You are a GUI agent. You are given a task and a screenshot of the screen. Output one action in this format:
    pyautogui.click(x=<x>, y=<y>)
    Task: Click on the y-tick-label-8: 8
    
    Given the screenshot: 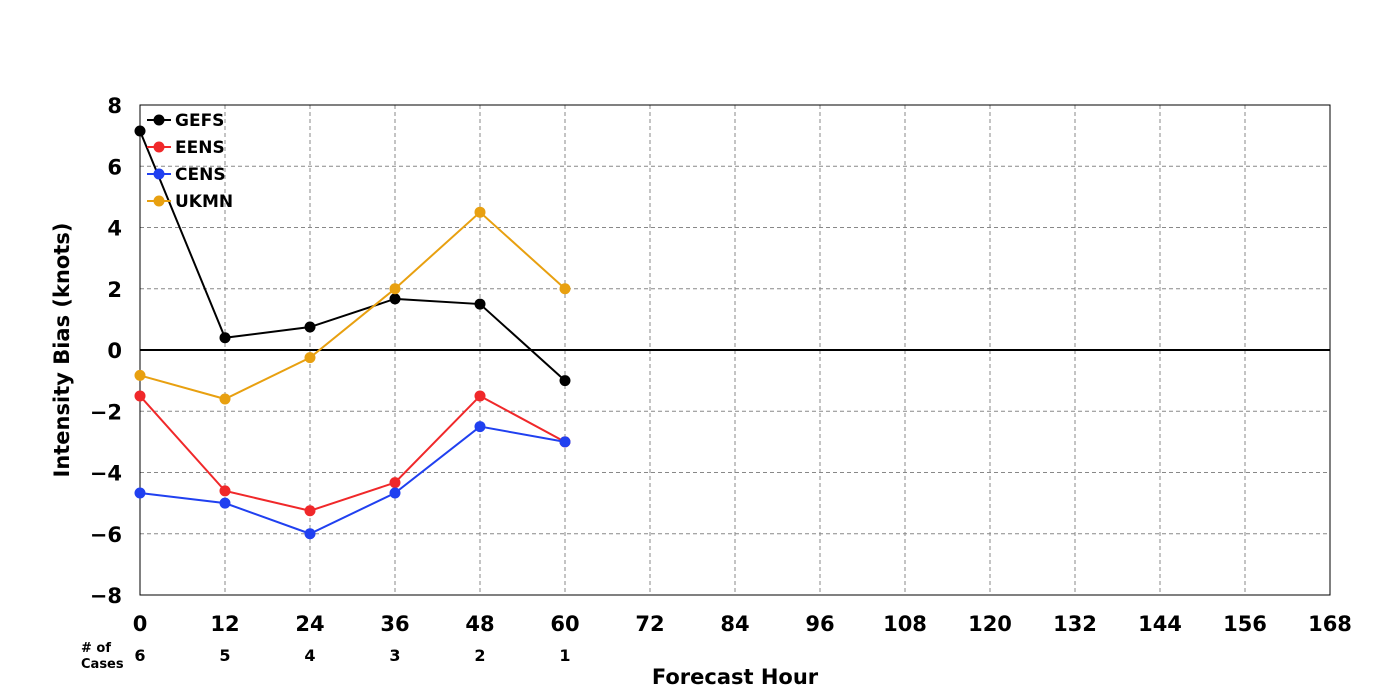 What is the action you would take?
    pyautogui.click(x=114, y=106)
    